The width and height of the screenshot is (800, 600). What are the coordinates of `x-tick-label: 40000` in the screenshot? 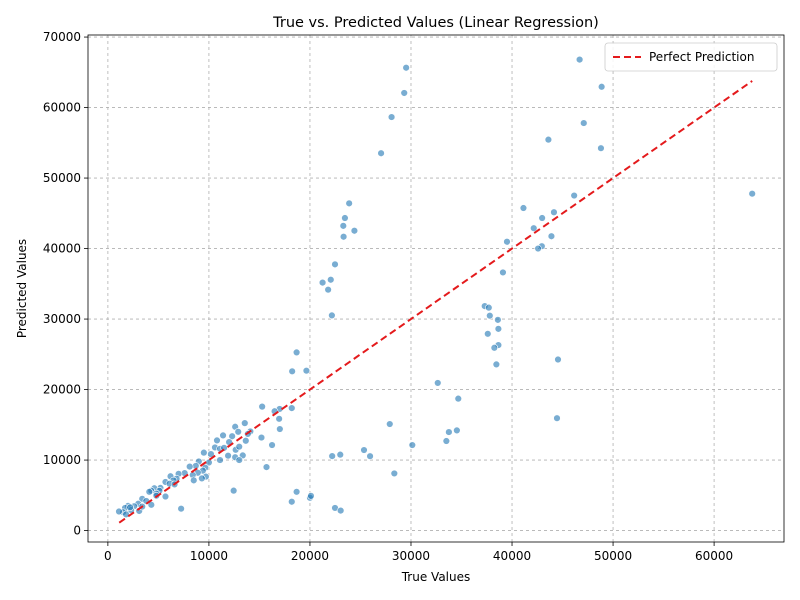 It's located at (512, 556).